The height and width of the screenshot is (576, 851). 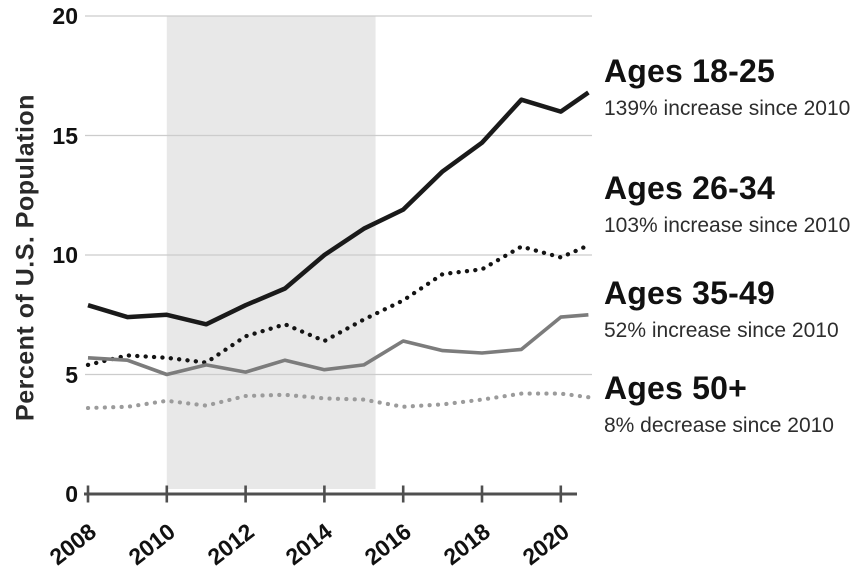 I want to click on legend-series-note: 139% increase since 2010, so click(x=727, y=108).